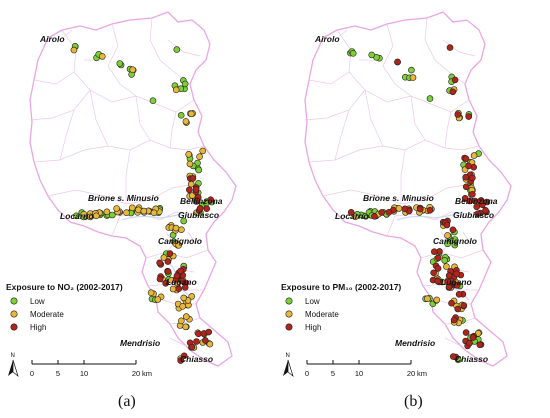 This screenshot has height=418, width=550. I want to click on scale-unit: km, so click(147, 373).